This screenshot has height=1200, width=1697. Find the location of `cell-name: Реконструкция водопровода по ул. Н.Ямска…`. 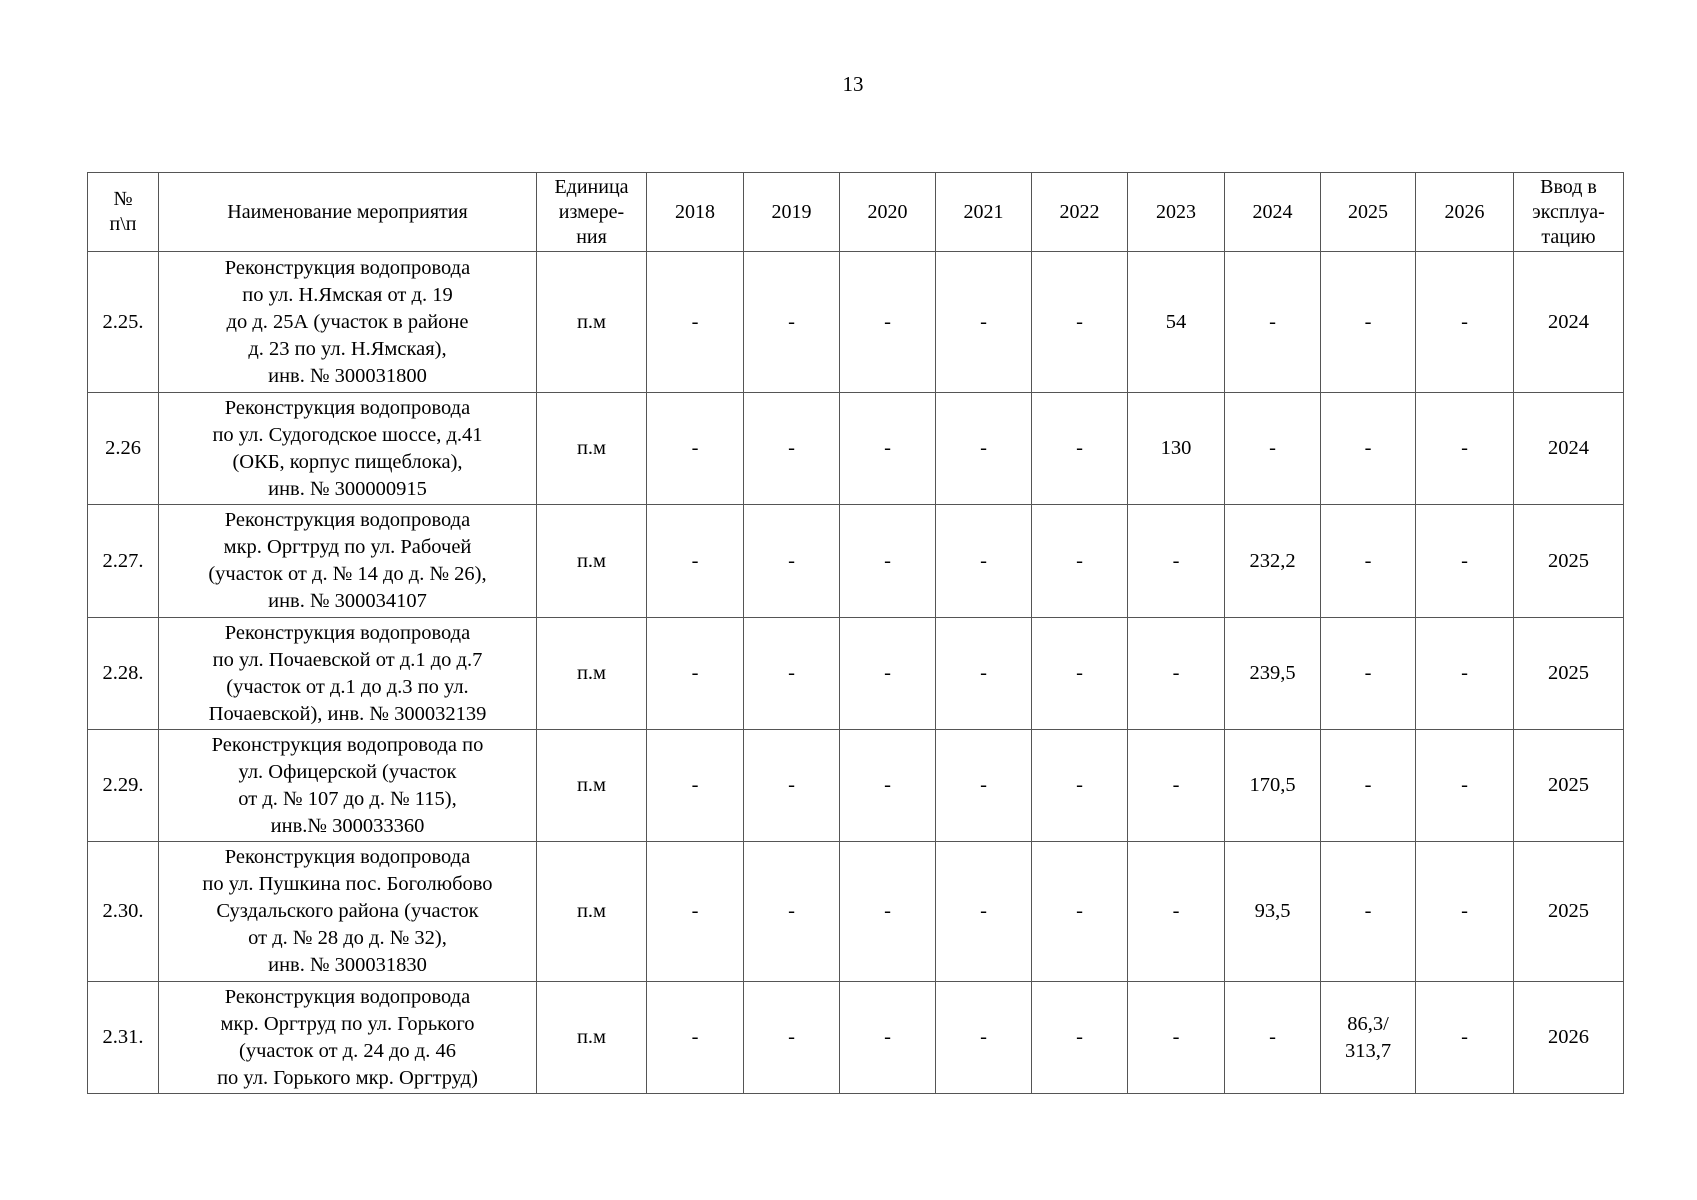

cell-name: Реконструкция водопровода по ул. Н.Ямска… is located at coordinates (347, 322).